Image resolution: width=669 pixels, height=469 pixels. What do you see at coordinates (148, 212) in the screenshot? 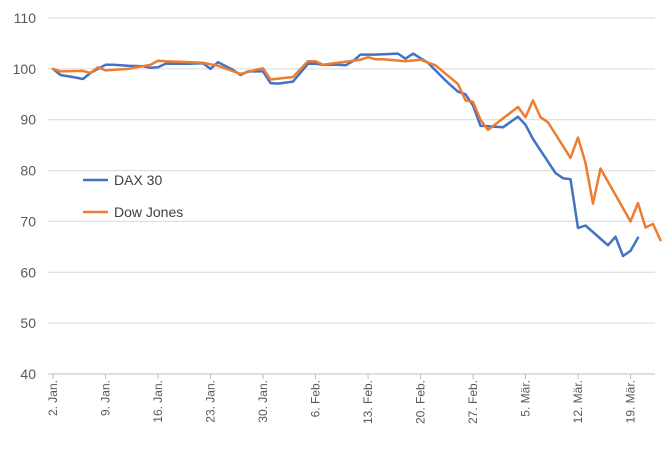
I see `legend-label: Dow Jones` at bounding box center [148, 212].